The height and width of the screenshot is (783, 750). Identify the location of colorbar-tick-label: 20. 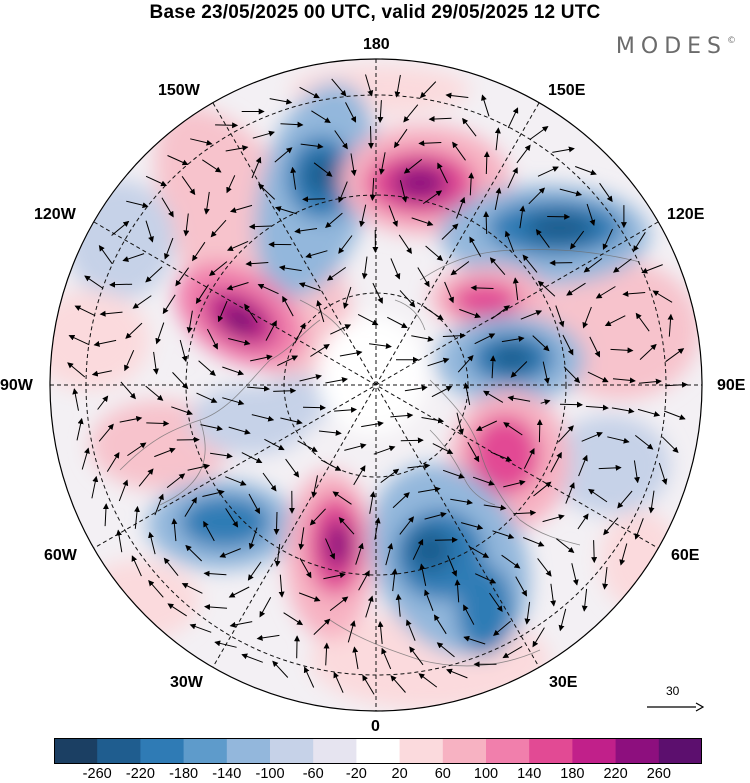
(399, 774).